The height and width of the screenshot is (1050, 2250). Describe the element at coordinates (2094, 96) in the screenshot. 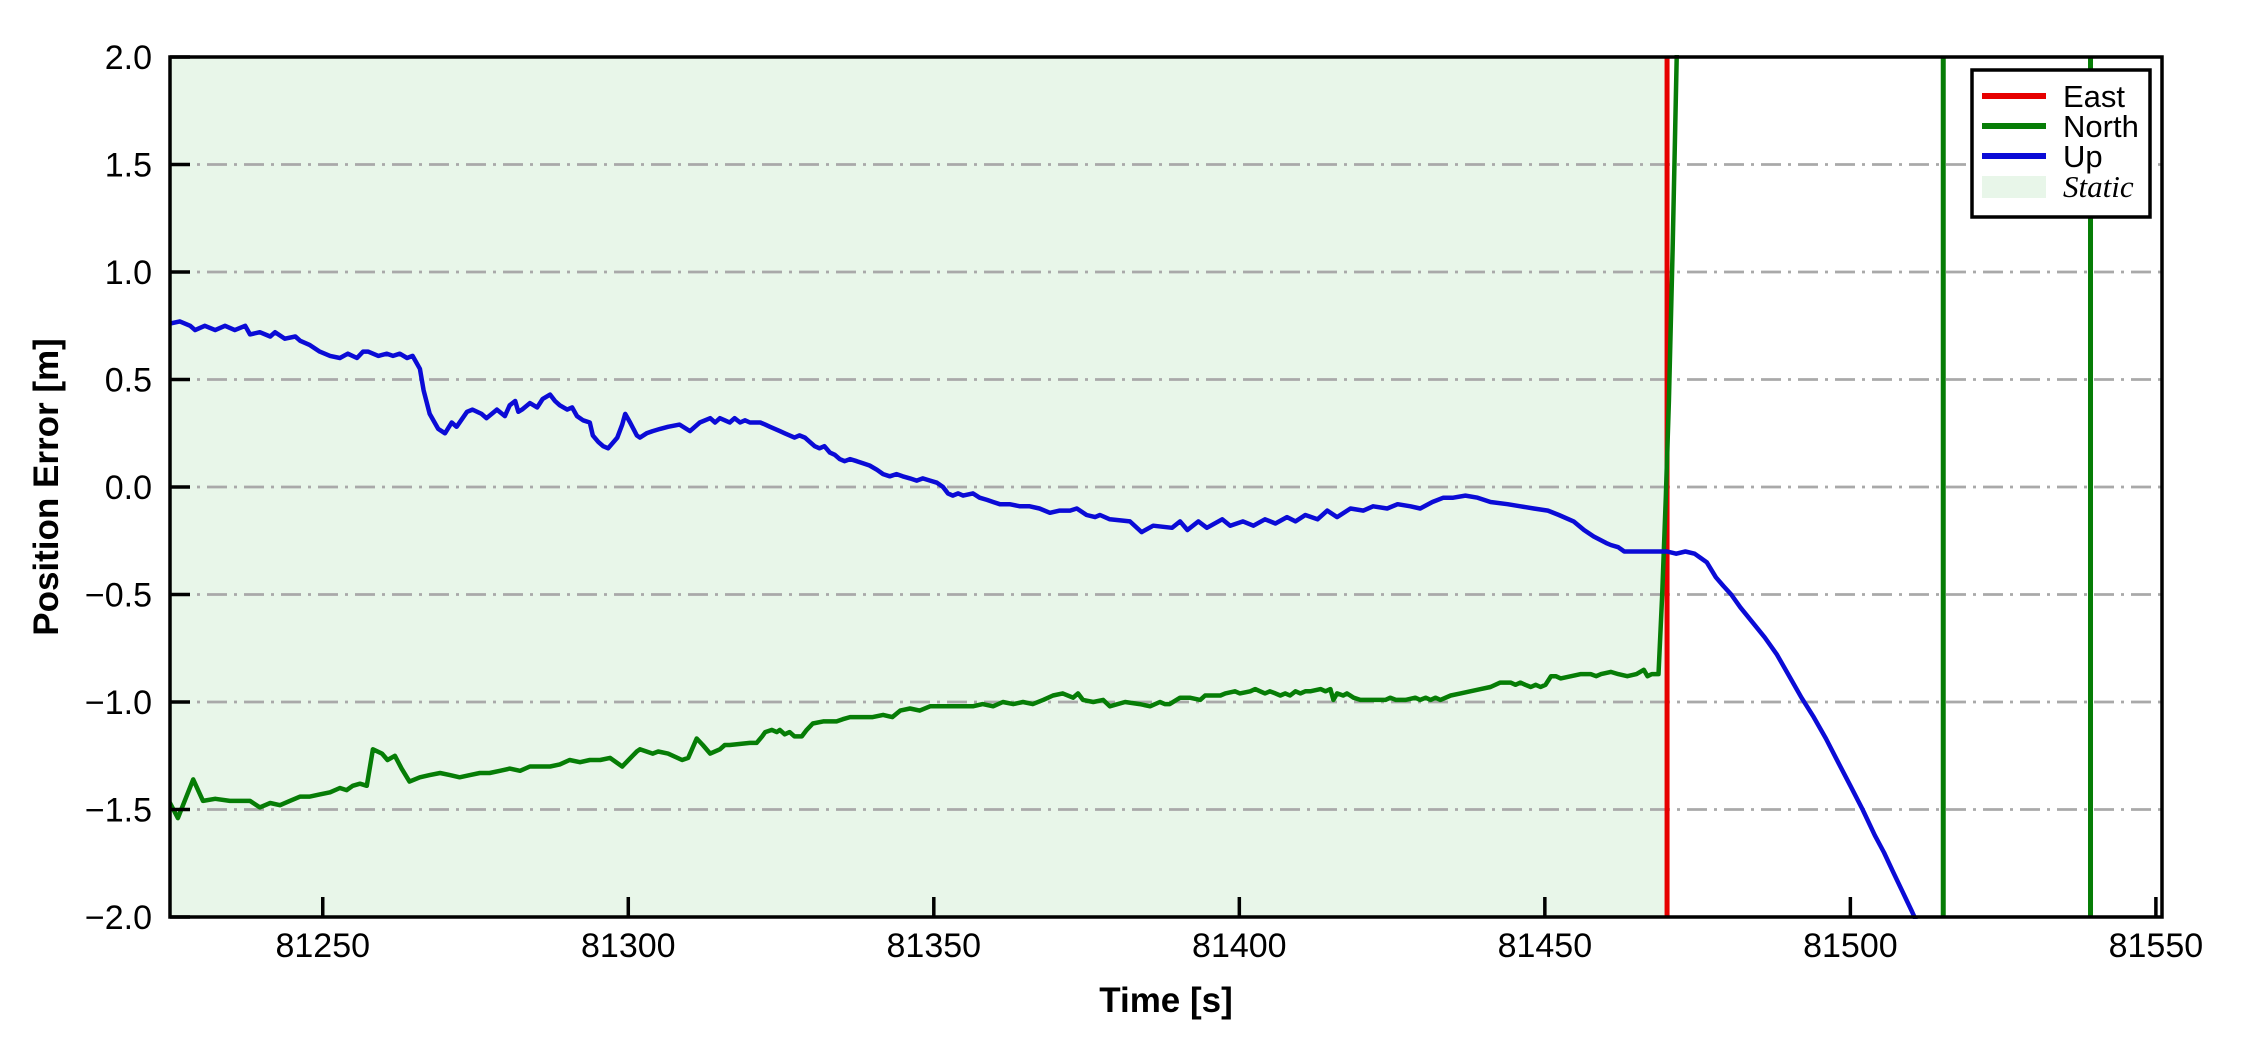

I see `legend-label-east: East` at that location.